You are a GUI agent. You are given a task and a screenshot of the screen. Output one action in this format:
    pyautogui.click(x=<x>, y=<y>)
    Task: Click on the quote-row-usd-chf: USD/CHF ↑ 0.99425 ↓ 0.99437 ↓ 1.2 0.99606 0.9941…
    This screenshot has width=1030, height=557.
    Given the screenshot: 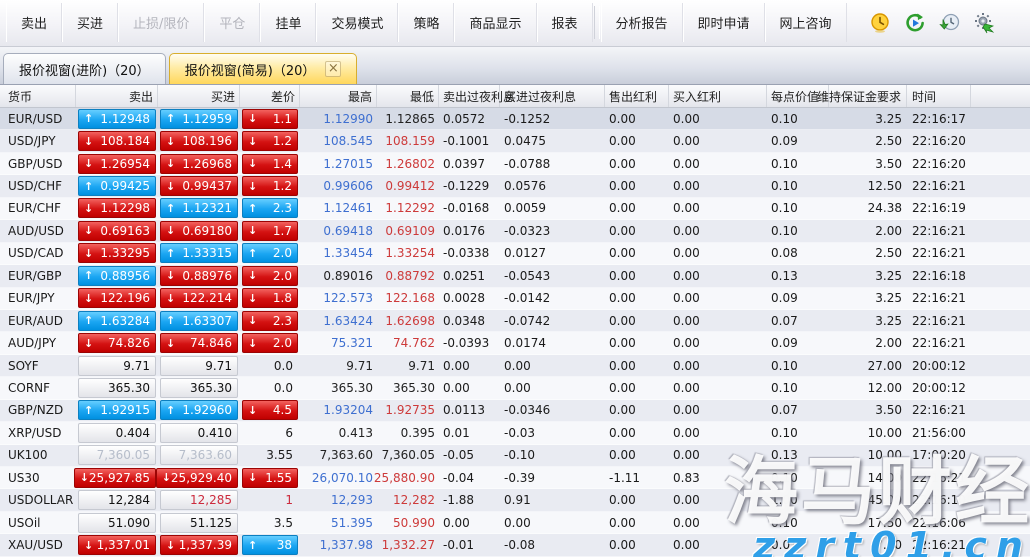 What is the action you would take?
    pyautogui.click(x=515, y=186)
    